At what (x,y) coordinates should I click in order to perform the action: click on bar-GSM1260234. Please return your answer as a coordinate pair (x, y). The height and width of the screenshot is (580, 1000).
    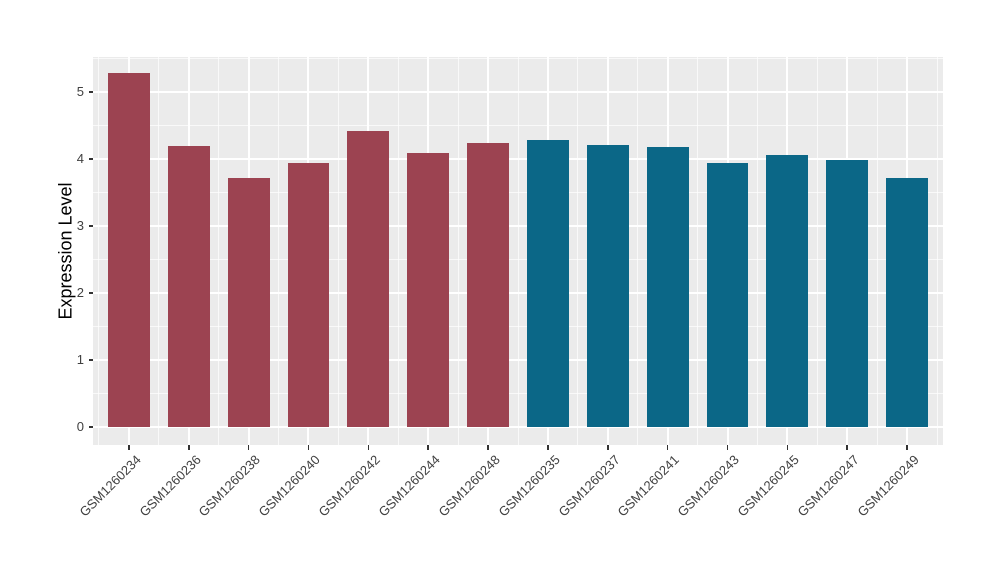
    Looking at the image, I should click on (128, 250).